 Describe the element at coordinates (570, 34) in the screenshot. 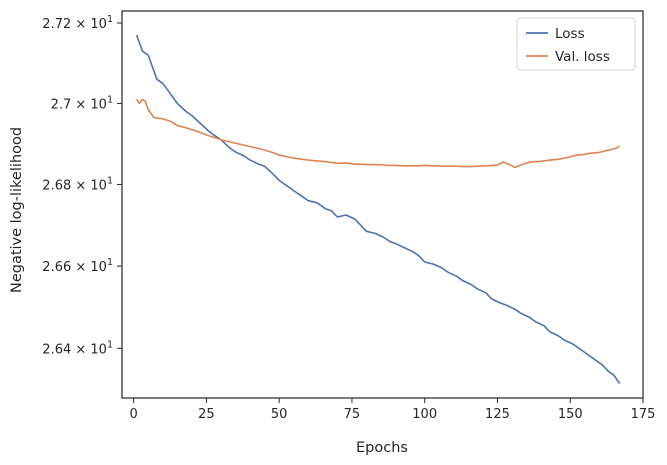

I see `legend-label-loss: Loss` at that location.